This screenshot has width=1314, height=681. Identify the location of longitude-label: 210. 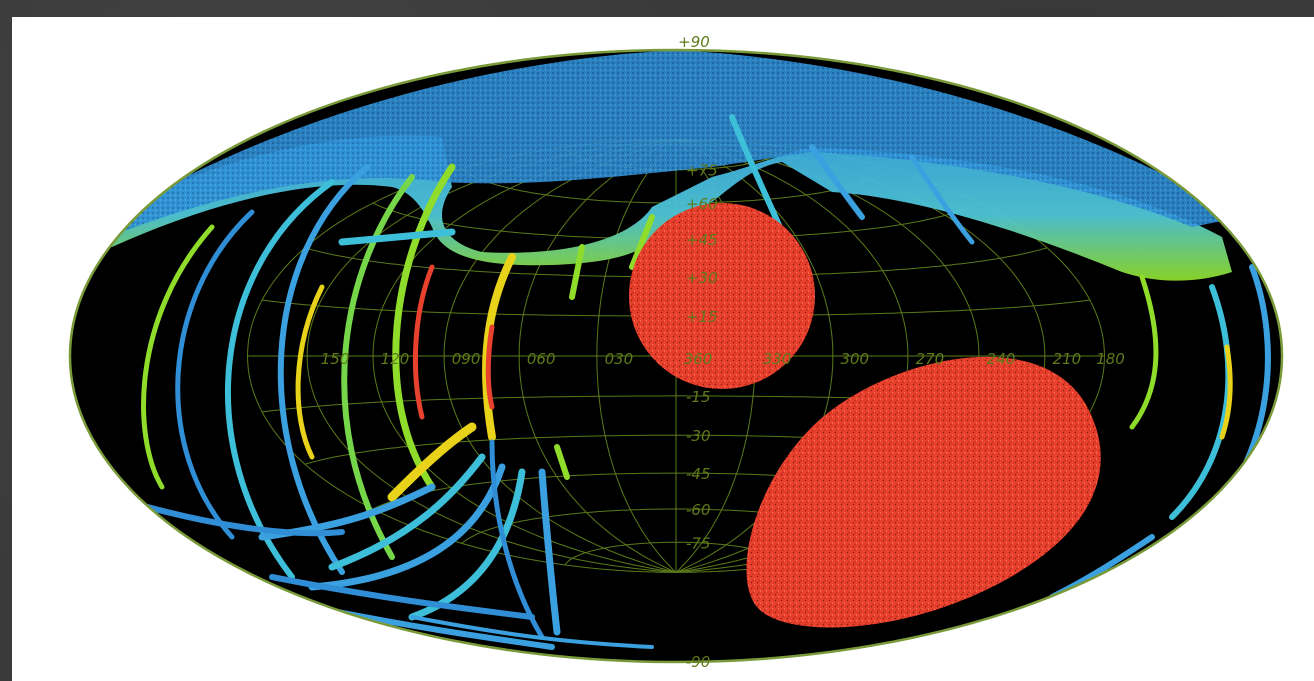
(1067, 359).